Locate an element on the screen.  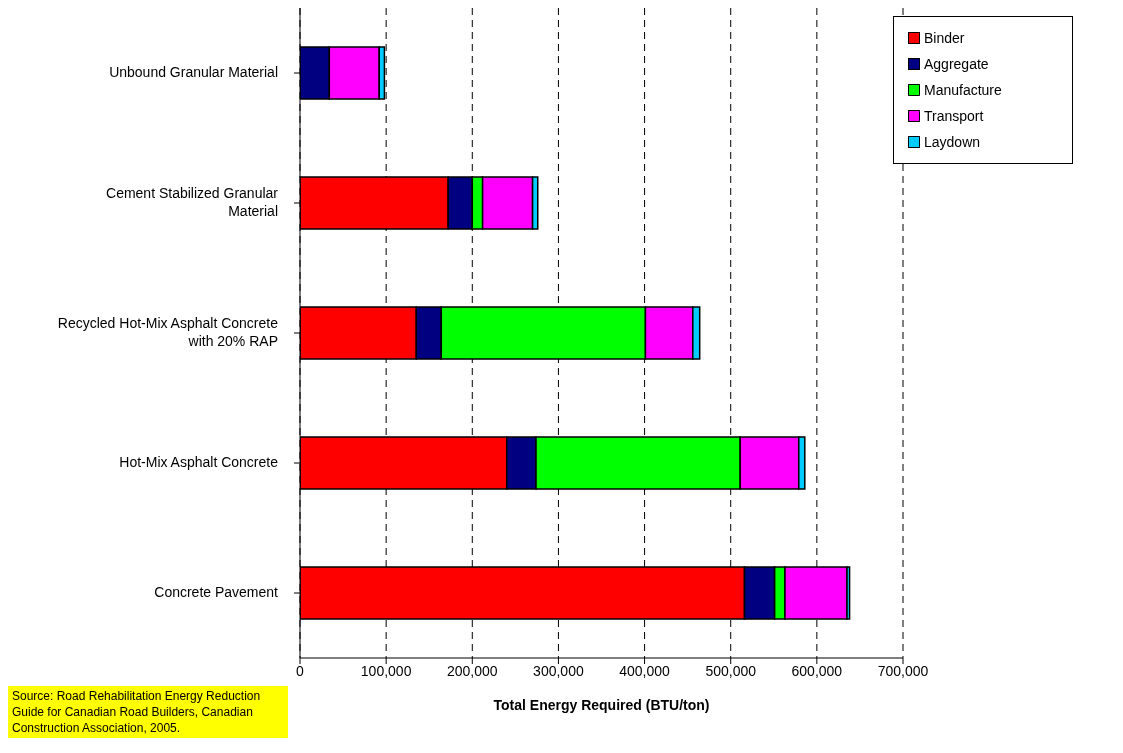
legend-label: Binder is located at coordinates (944, 38).